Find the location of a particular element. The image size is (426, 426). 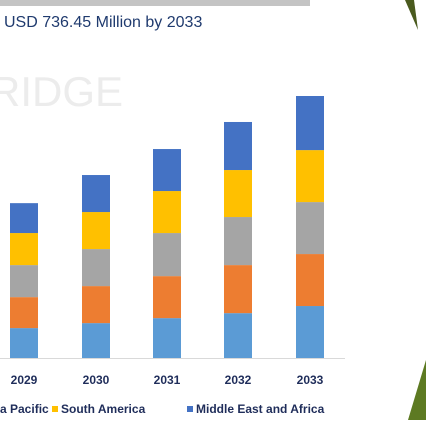

x-tick-label: 2033 is located at coordinates (310, 380).